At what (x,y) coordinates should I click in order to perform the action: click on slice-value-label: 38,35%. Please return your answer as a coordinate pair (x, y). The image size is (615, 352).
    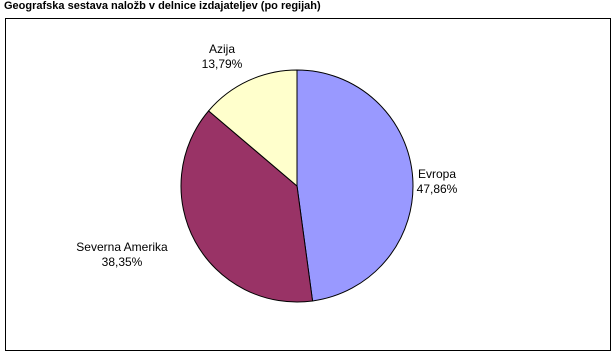
    Looking at the image, I should click on (122, 262).